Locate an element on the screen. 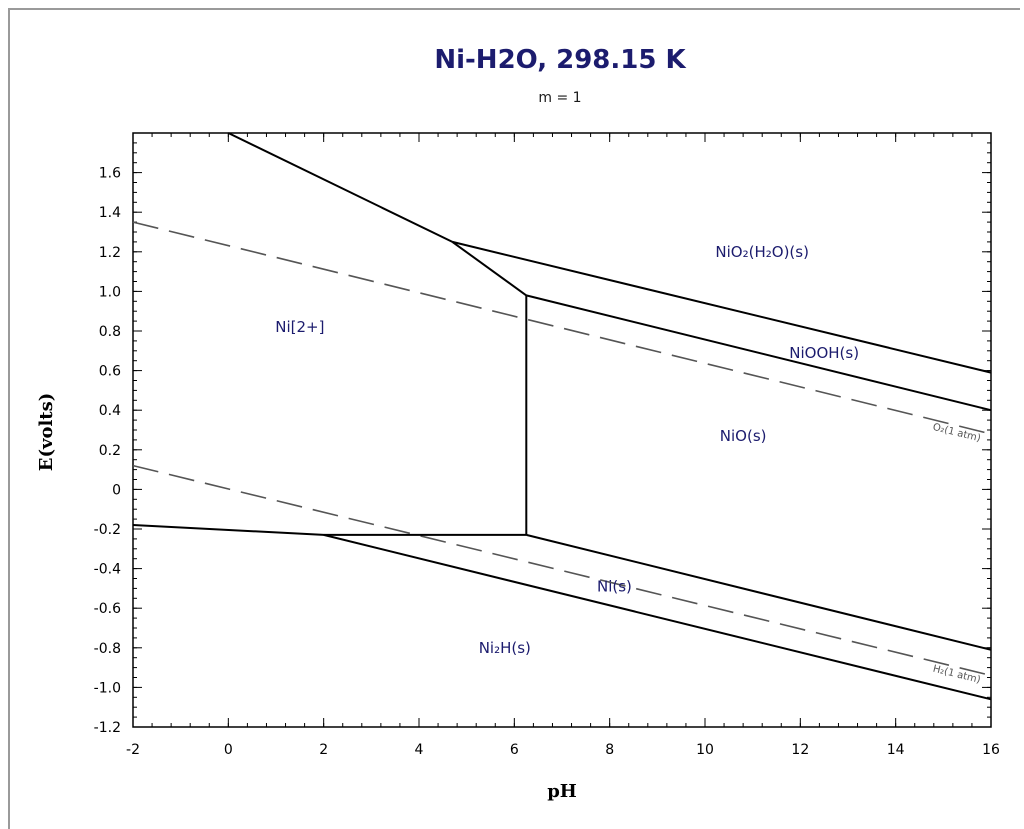 This screenshot has height=829, width=1024. y-tick-label: -1.0 is located at coordinates (107, 688).